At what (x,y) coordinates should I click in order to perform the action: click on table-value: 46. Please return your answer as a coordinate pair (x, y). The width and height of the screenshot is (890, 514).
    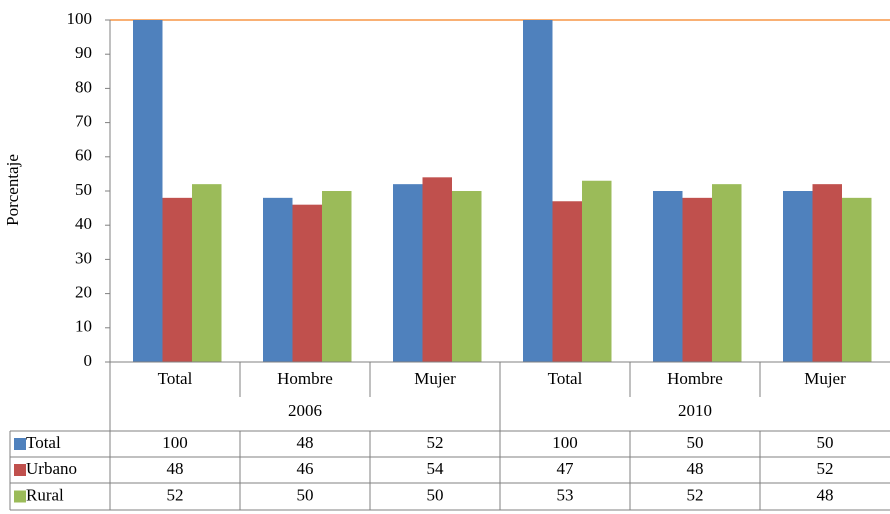
    Looking at the image, I should click on (305, 468).